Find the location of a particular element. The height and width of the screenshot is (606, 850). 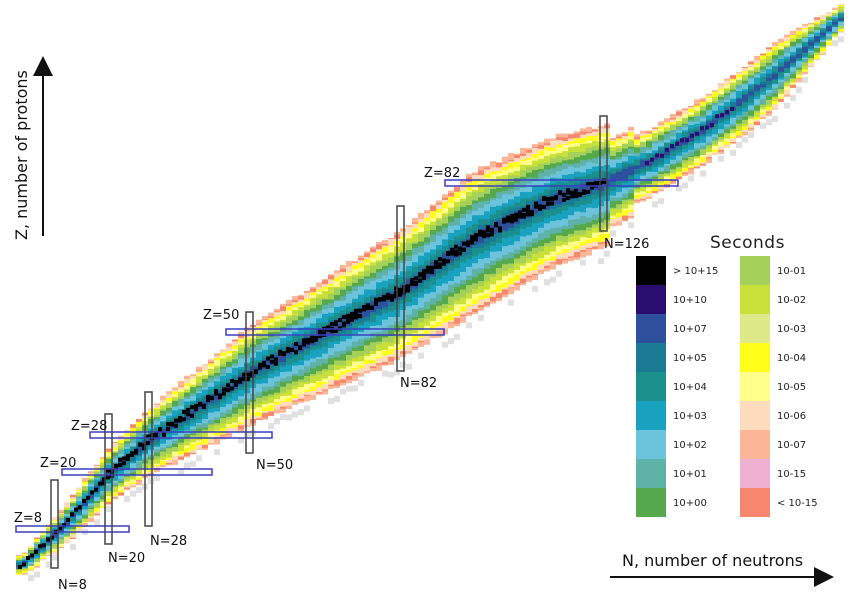

n-magic-box is located at coordinates (400, 288).